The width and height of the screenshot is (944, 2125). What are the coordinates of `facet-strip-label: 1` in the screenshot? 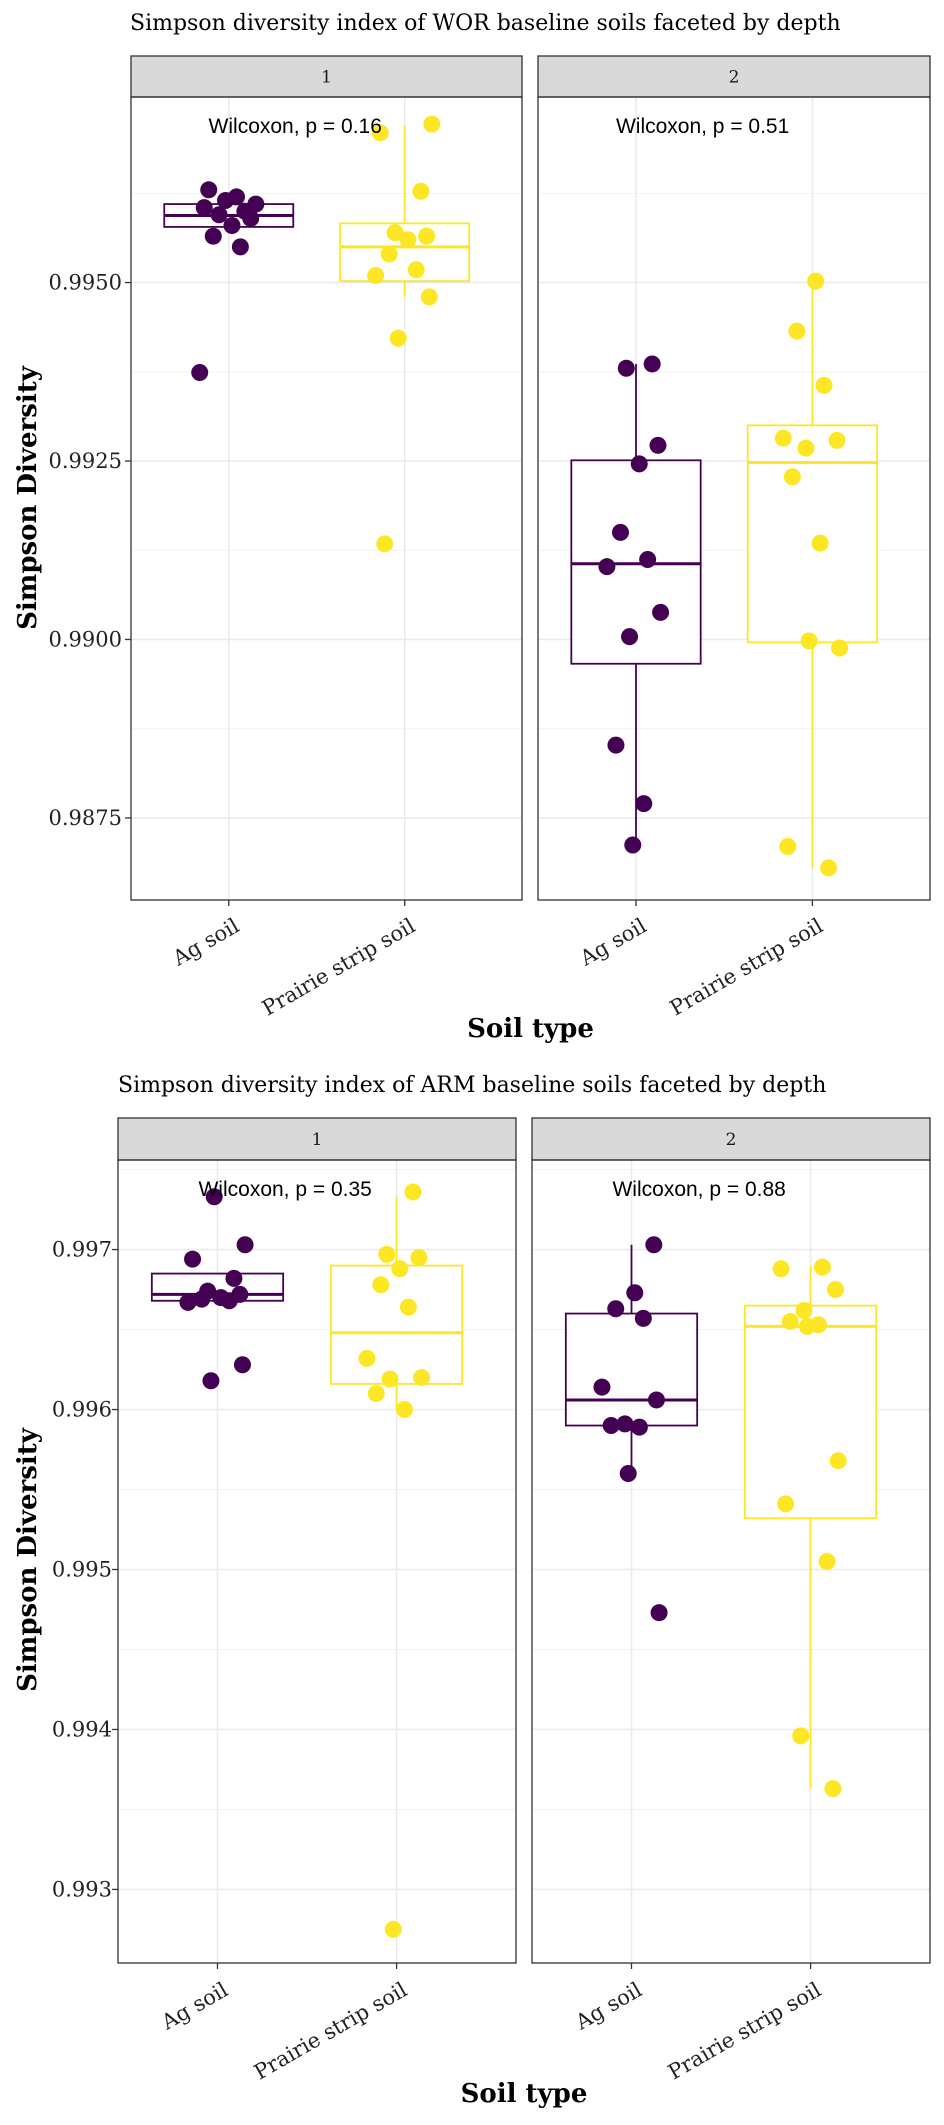 It's located at (317, 1140).